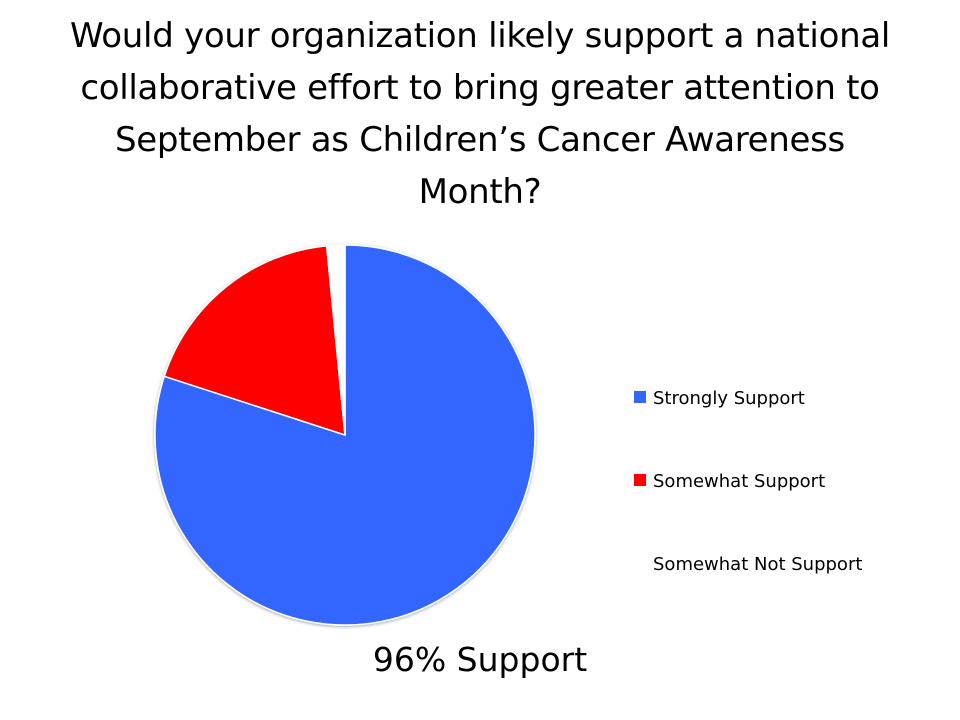 The height and width of the screenshot is (720, 960). What do you see at coordinates (729, 398) in the screenshot?
I see `legend-label: Strongly Support` at bounding box center [729, 398].